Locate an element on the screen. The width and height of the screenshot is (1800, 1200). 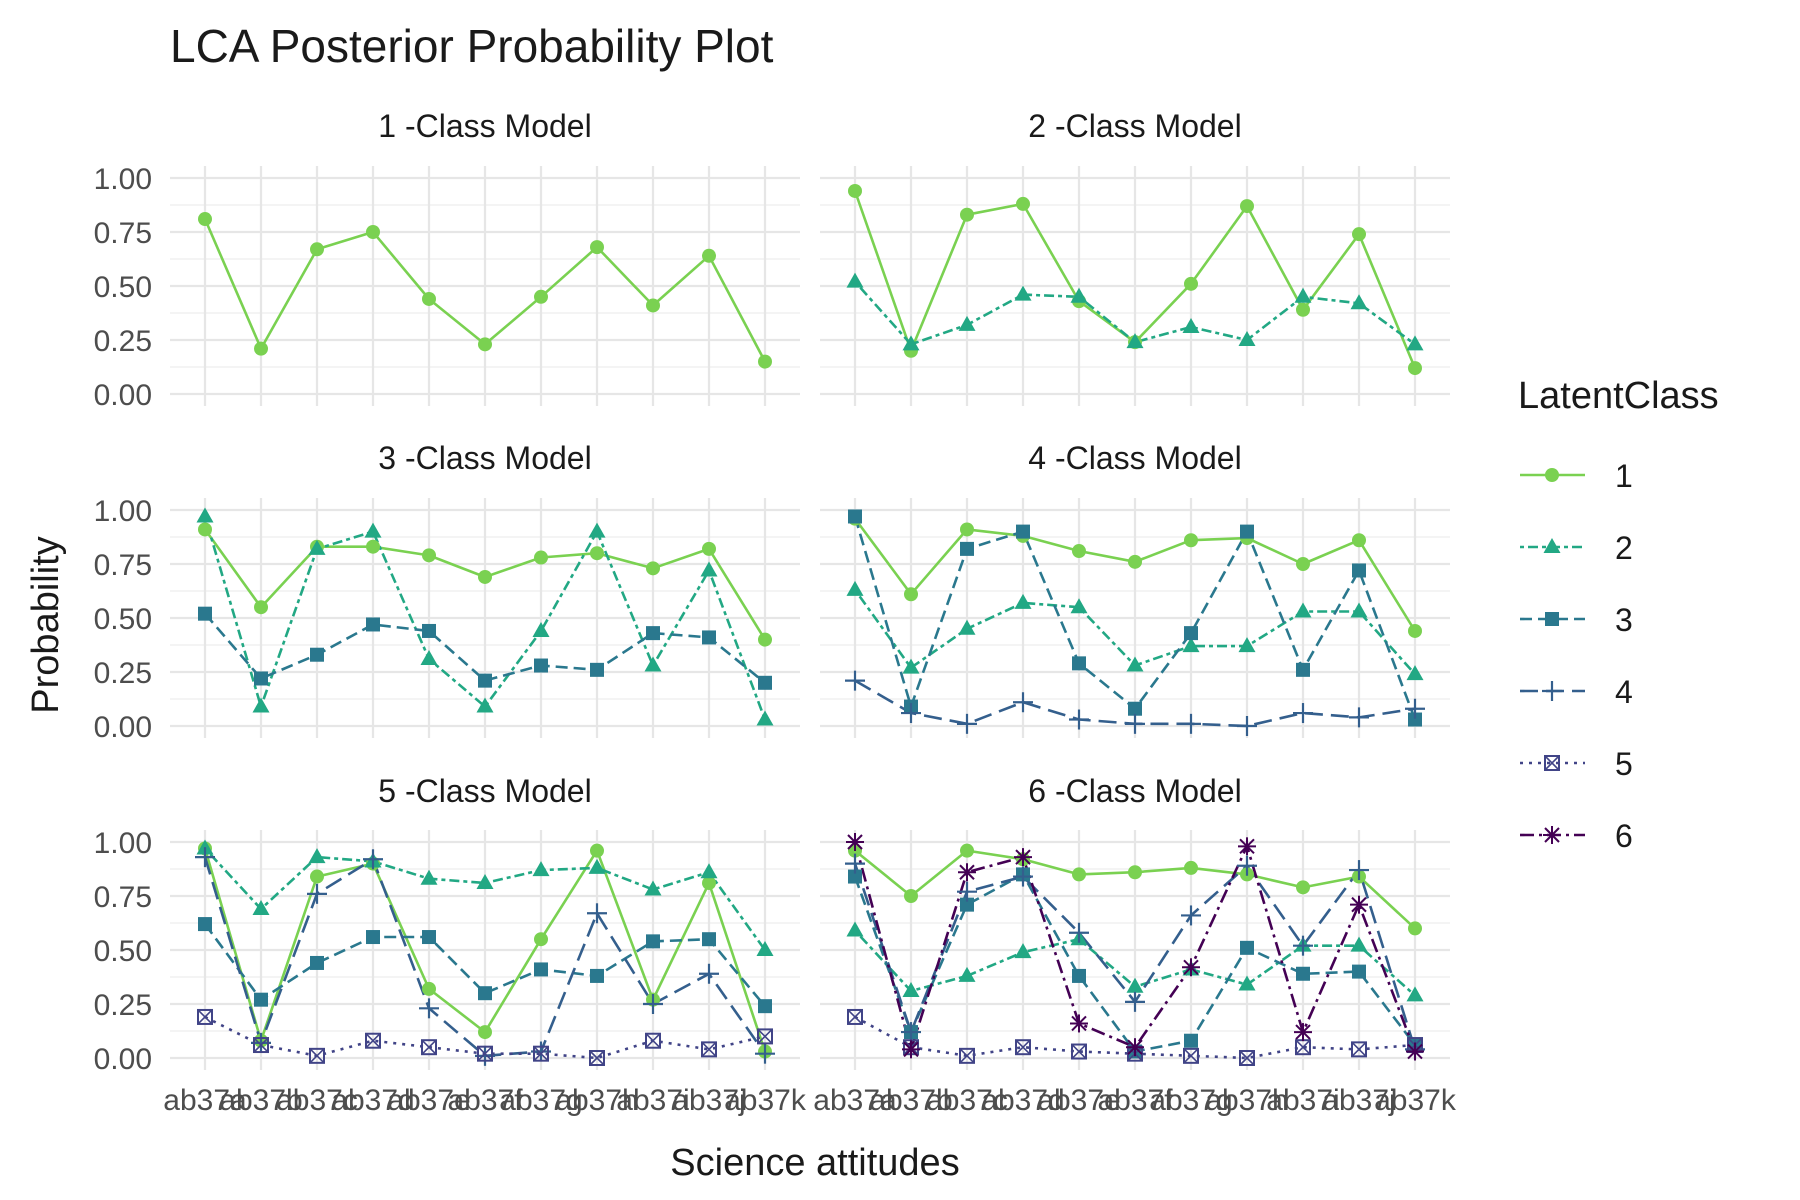
legend-entry-3: 3 is located at coordinates (1576, 620).